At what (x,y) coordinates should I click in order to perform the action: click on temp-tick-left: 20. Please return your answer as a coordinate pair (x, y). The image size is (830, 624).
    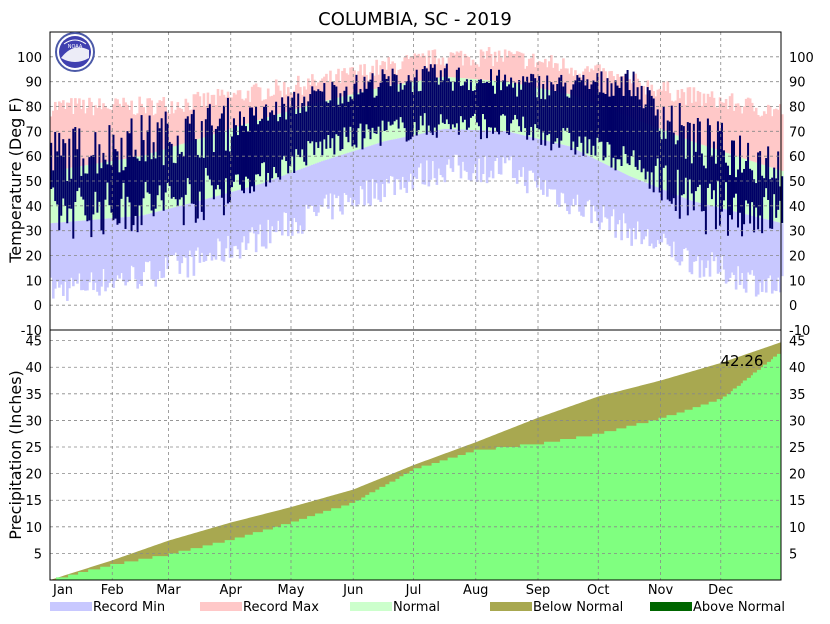
    Looking at the image, I should click on (33, 257).